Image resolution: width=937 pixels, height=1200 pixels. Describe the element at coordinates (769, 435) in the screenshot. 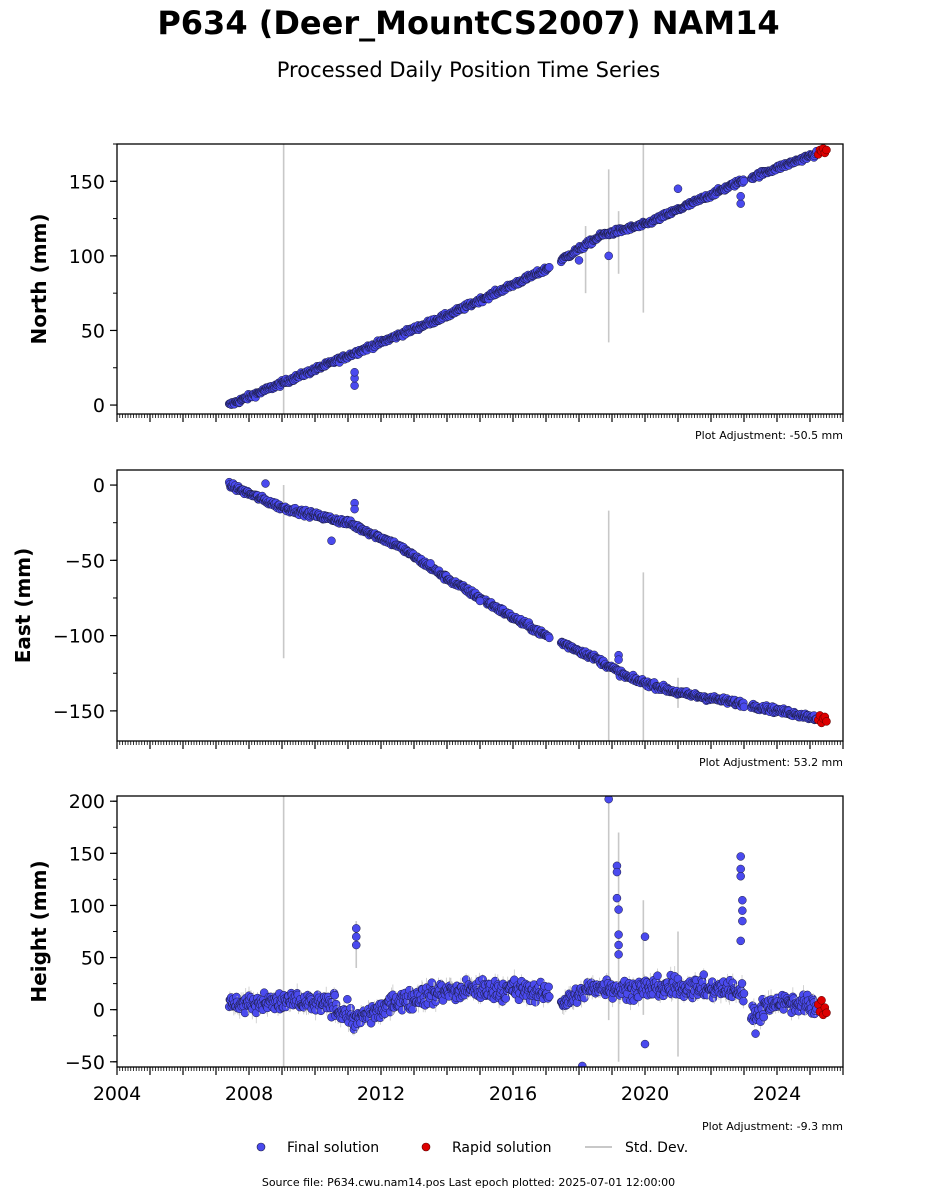

I see `plot-adjustment-label: Plot Adjustment: -50.5 mm` at that location.